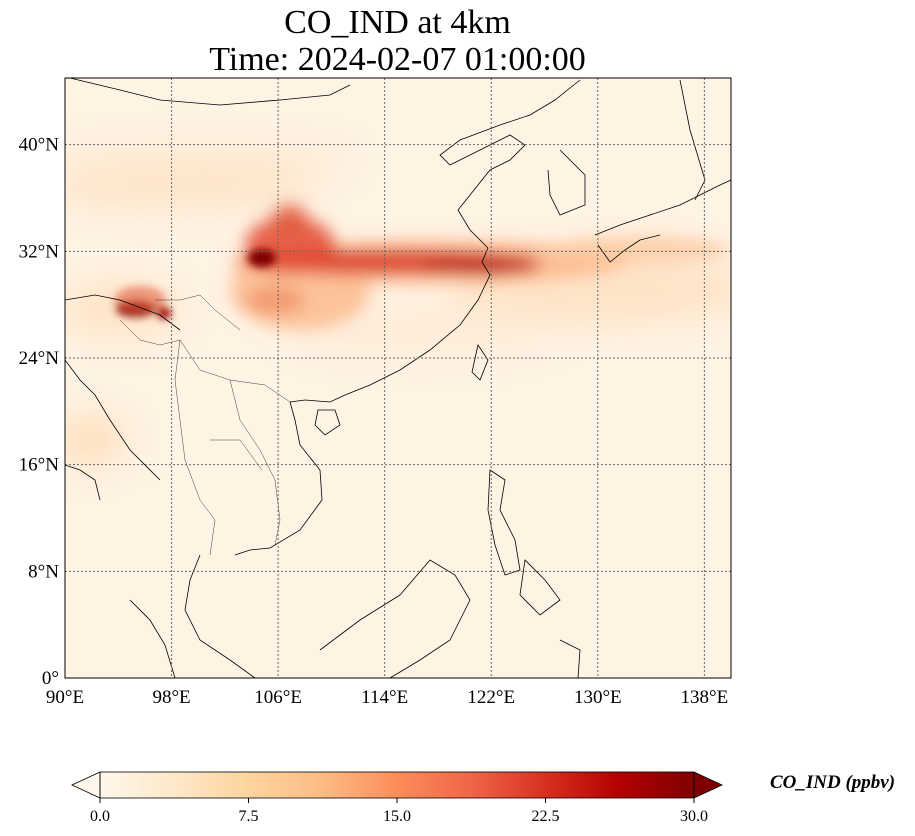 The image size is (915, 836). What do you see at coordinates (39, 358) in the screenshot?
I see `lat-tick-label: 24°N` at bounding box center [39, 358].